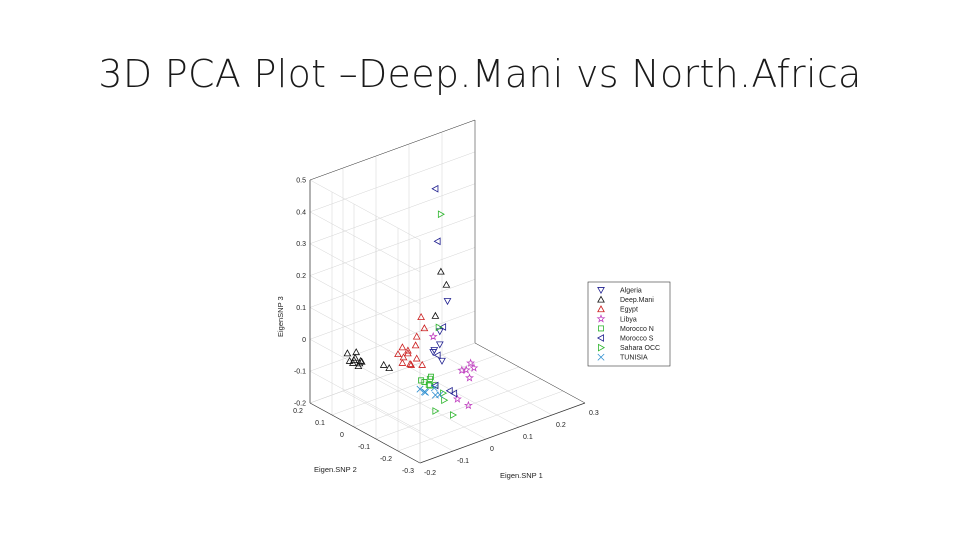 Image resolution: width=960 pixels, height=540 pixels. What do you see at coordinates (408, 471) in the screenshot?
I see `y-tick-label: -0.3` at bounding box center [408, 471].